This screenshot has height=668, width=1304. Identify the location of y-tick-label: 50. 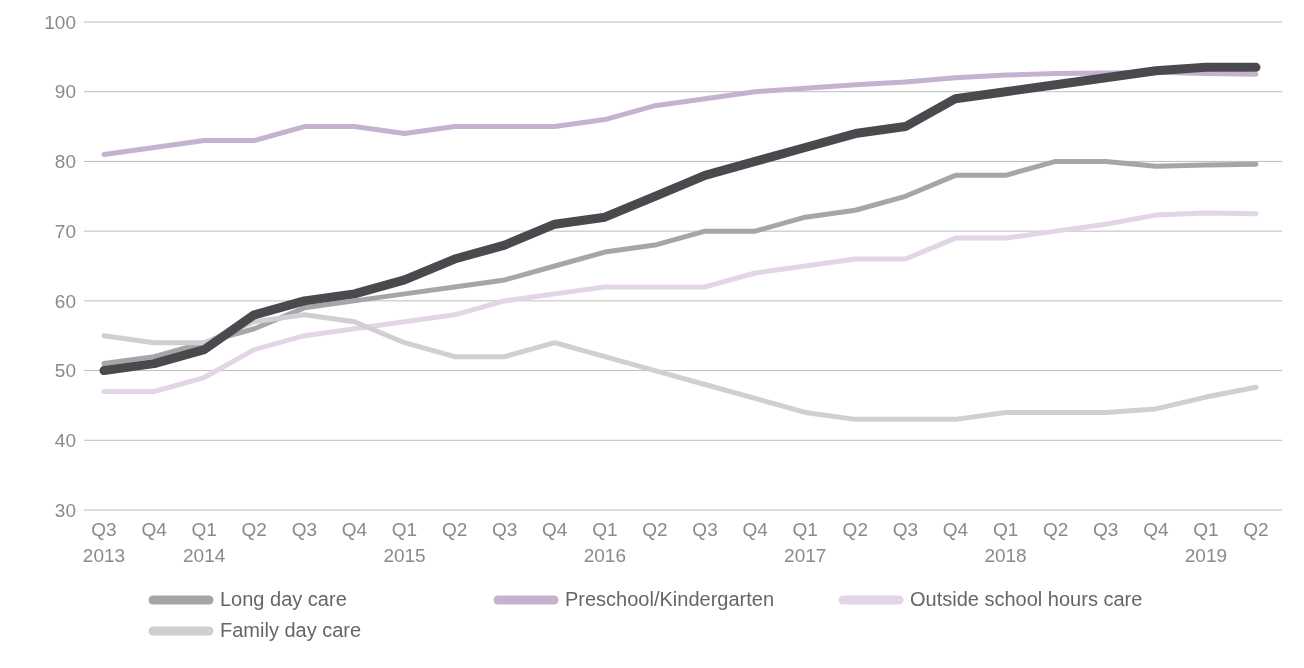
(65, 371).